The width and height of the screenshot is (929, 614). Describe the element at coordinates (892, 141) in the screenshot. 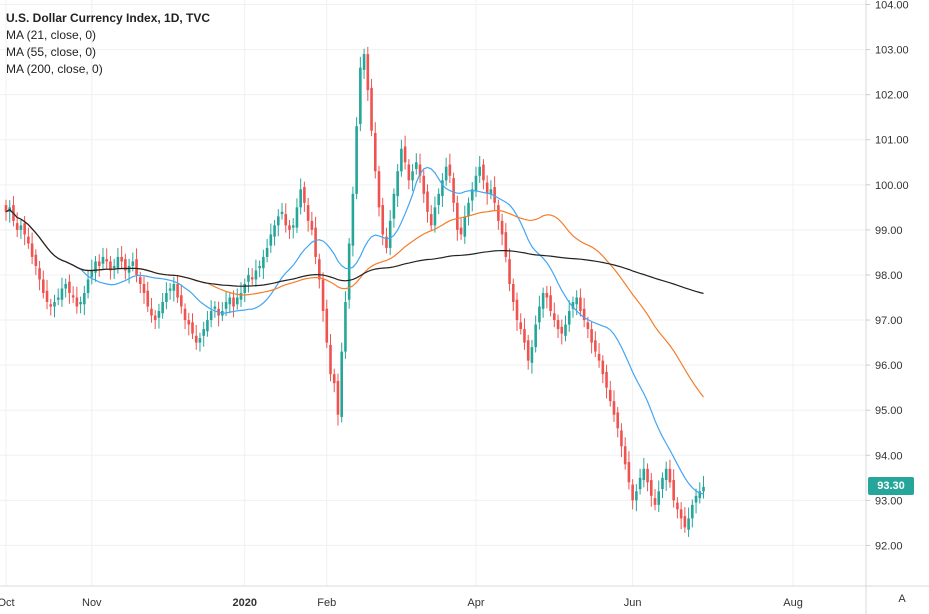

I see `y-tick-label: 101.00` at that location.